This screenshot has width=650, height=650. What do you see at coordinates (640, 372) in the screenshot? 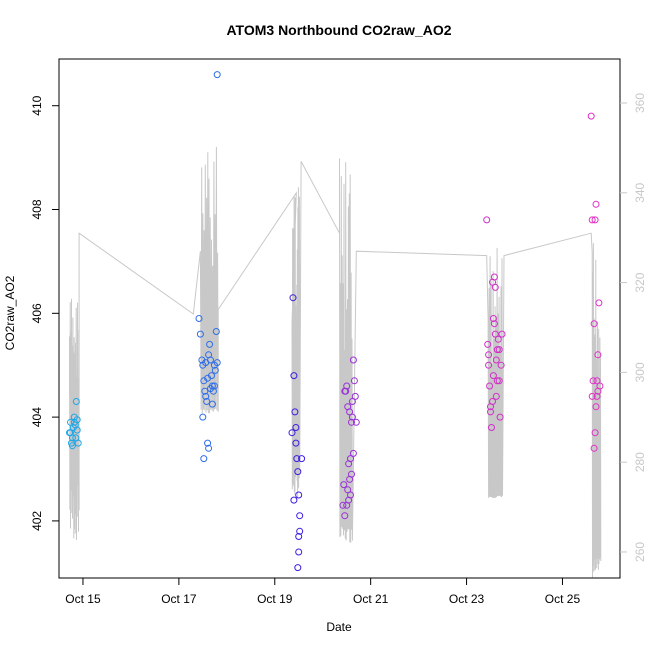
I see `y2-tick-label: 300` at bounding box center [640, 372].